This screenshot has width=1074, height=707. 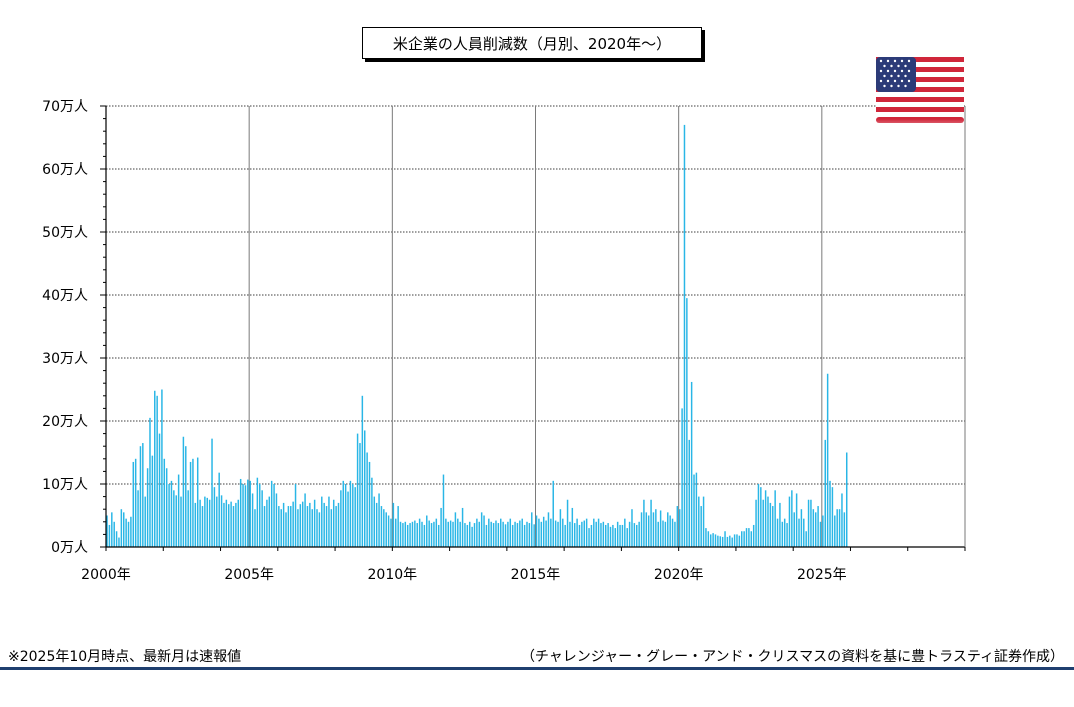 What do you see at coordinates (249, 575) in the screenshot?
I see `x-tick-label: 2005年` at bounding box center [249, 575].